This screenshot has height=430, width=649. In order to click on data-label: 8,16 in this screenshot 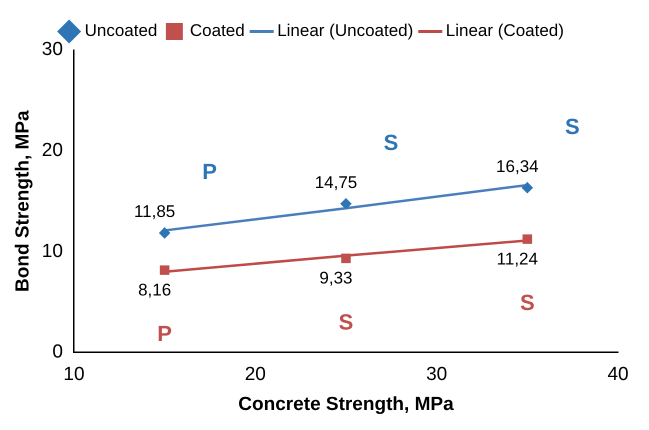, I will do `click(155, 290)`.